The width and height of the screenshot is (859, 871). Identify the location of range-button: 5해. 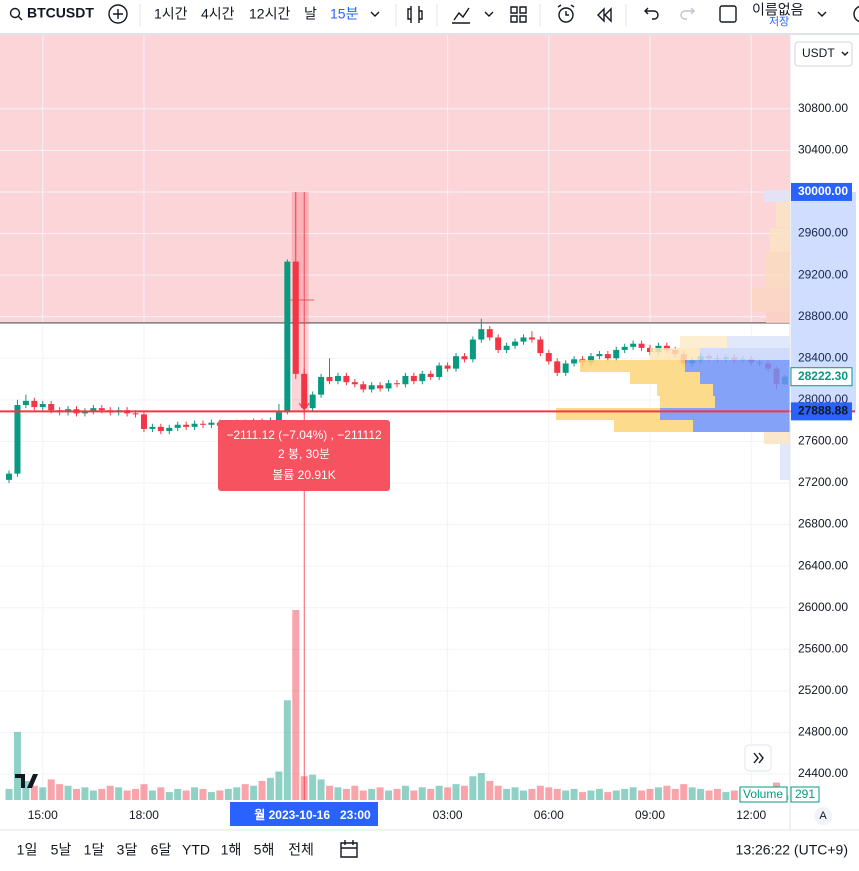
(264, 850).